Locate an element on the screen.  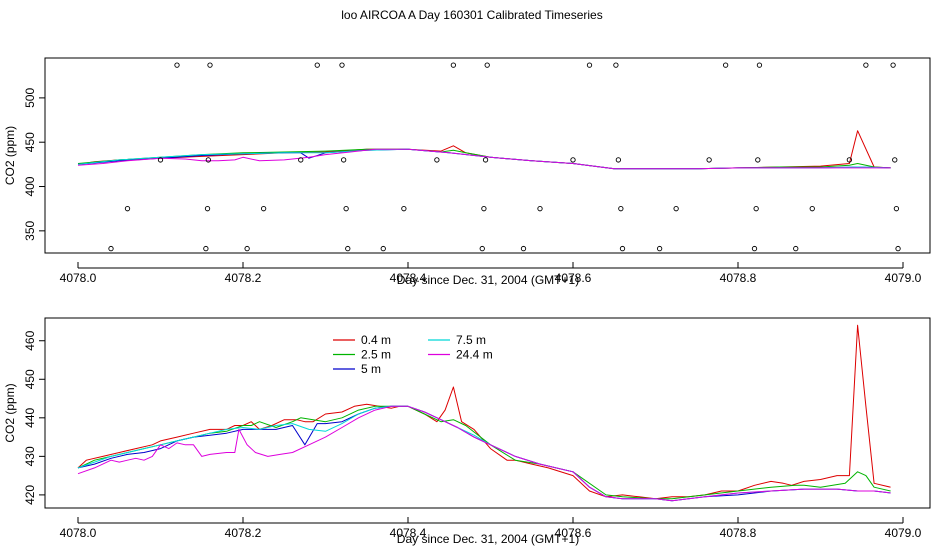
y-tick-label: 420 is located at coordinates (30, 495).